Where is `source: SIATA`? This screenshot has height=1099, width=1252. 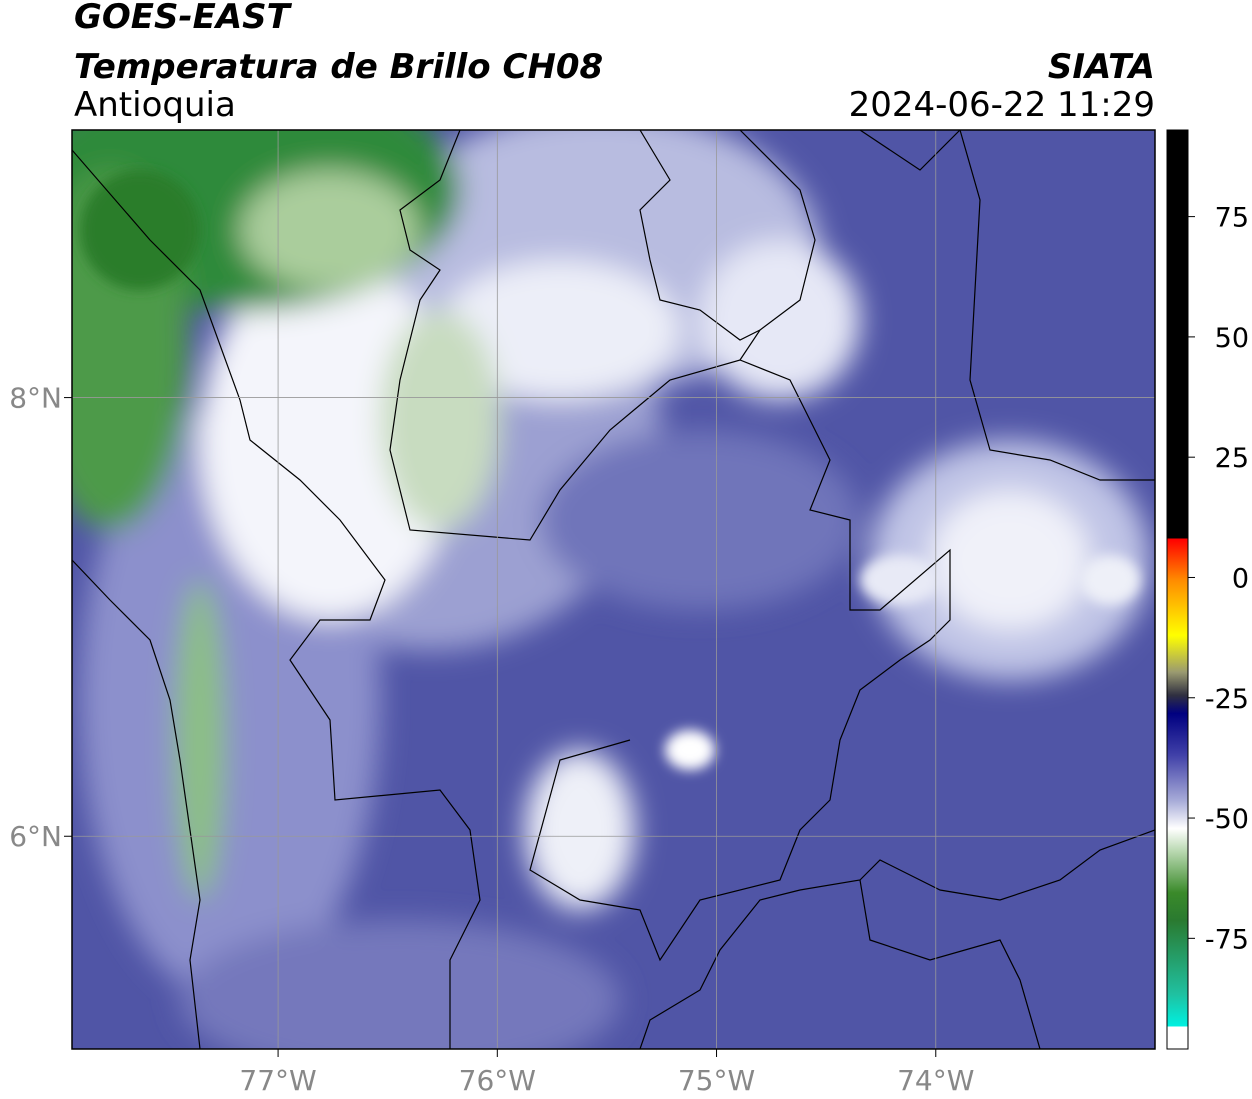 source: SIATA is located at coordinates (1101, 67).